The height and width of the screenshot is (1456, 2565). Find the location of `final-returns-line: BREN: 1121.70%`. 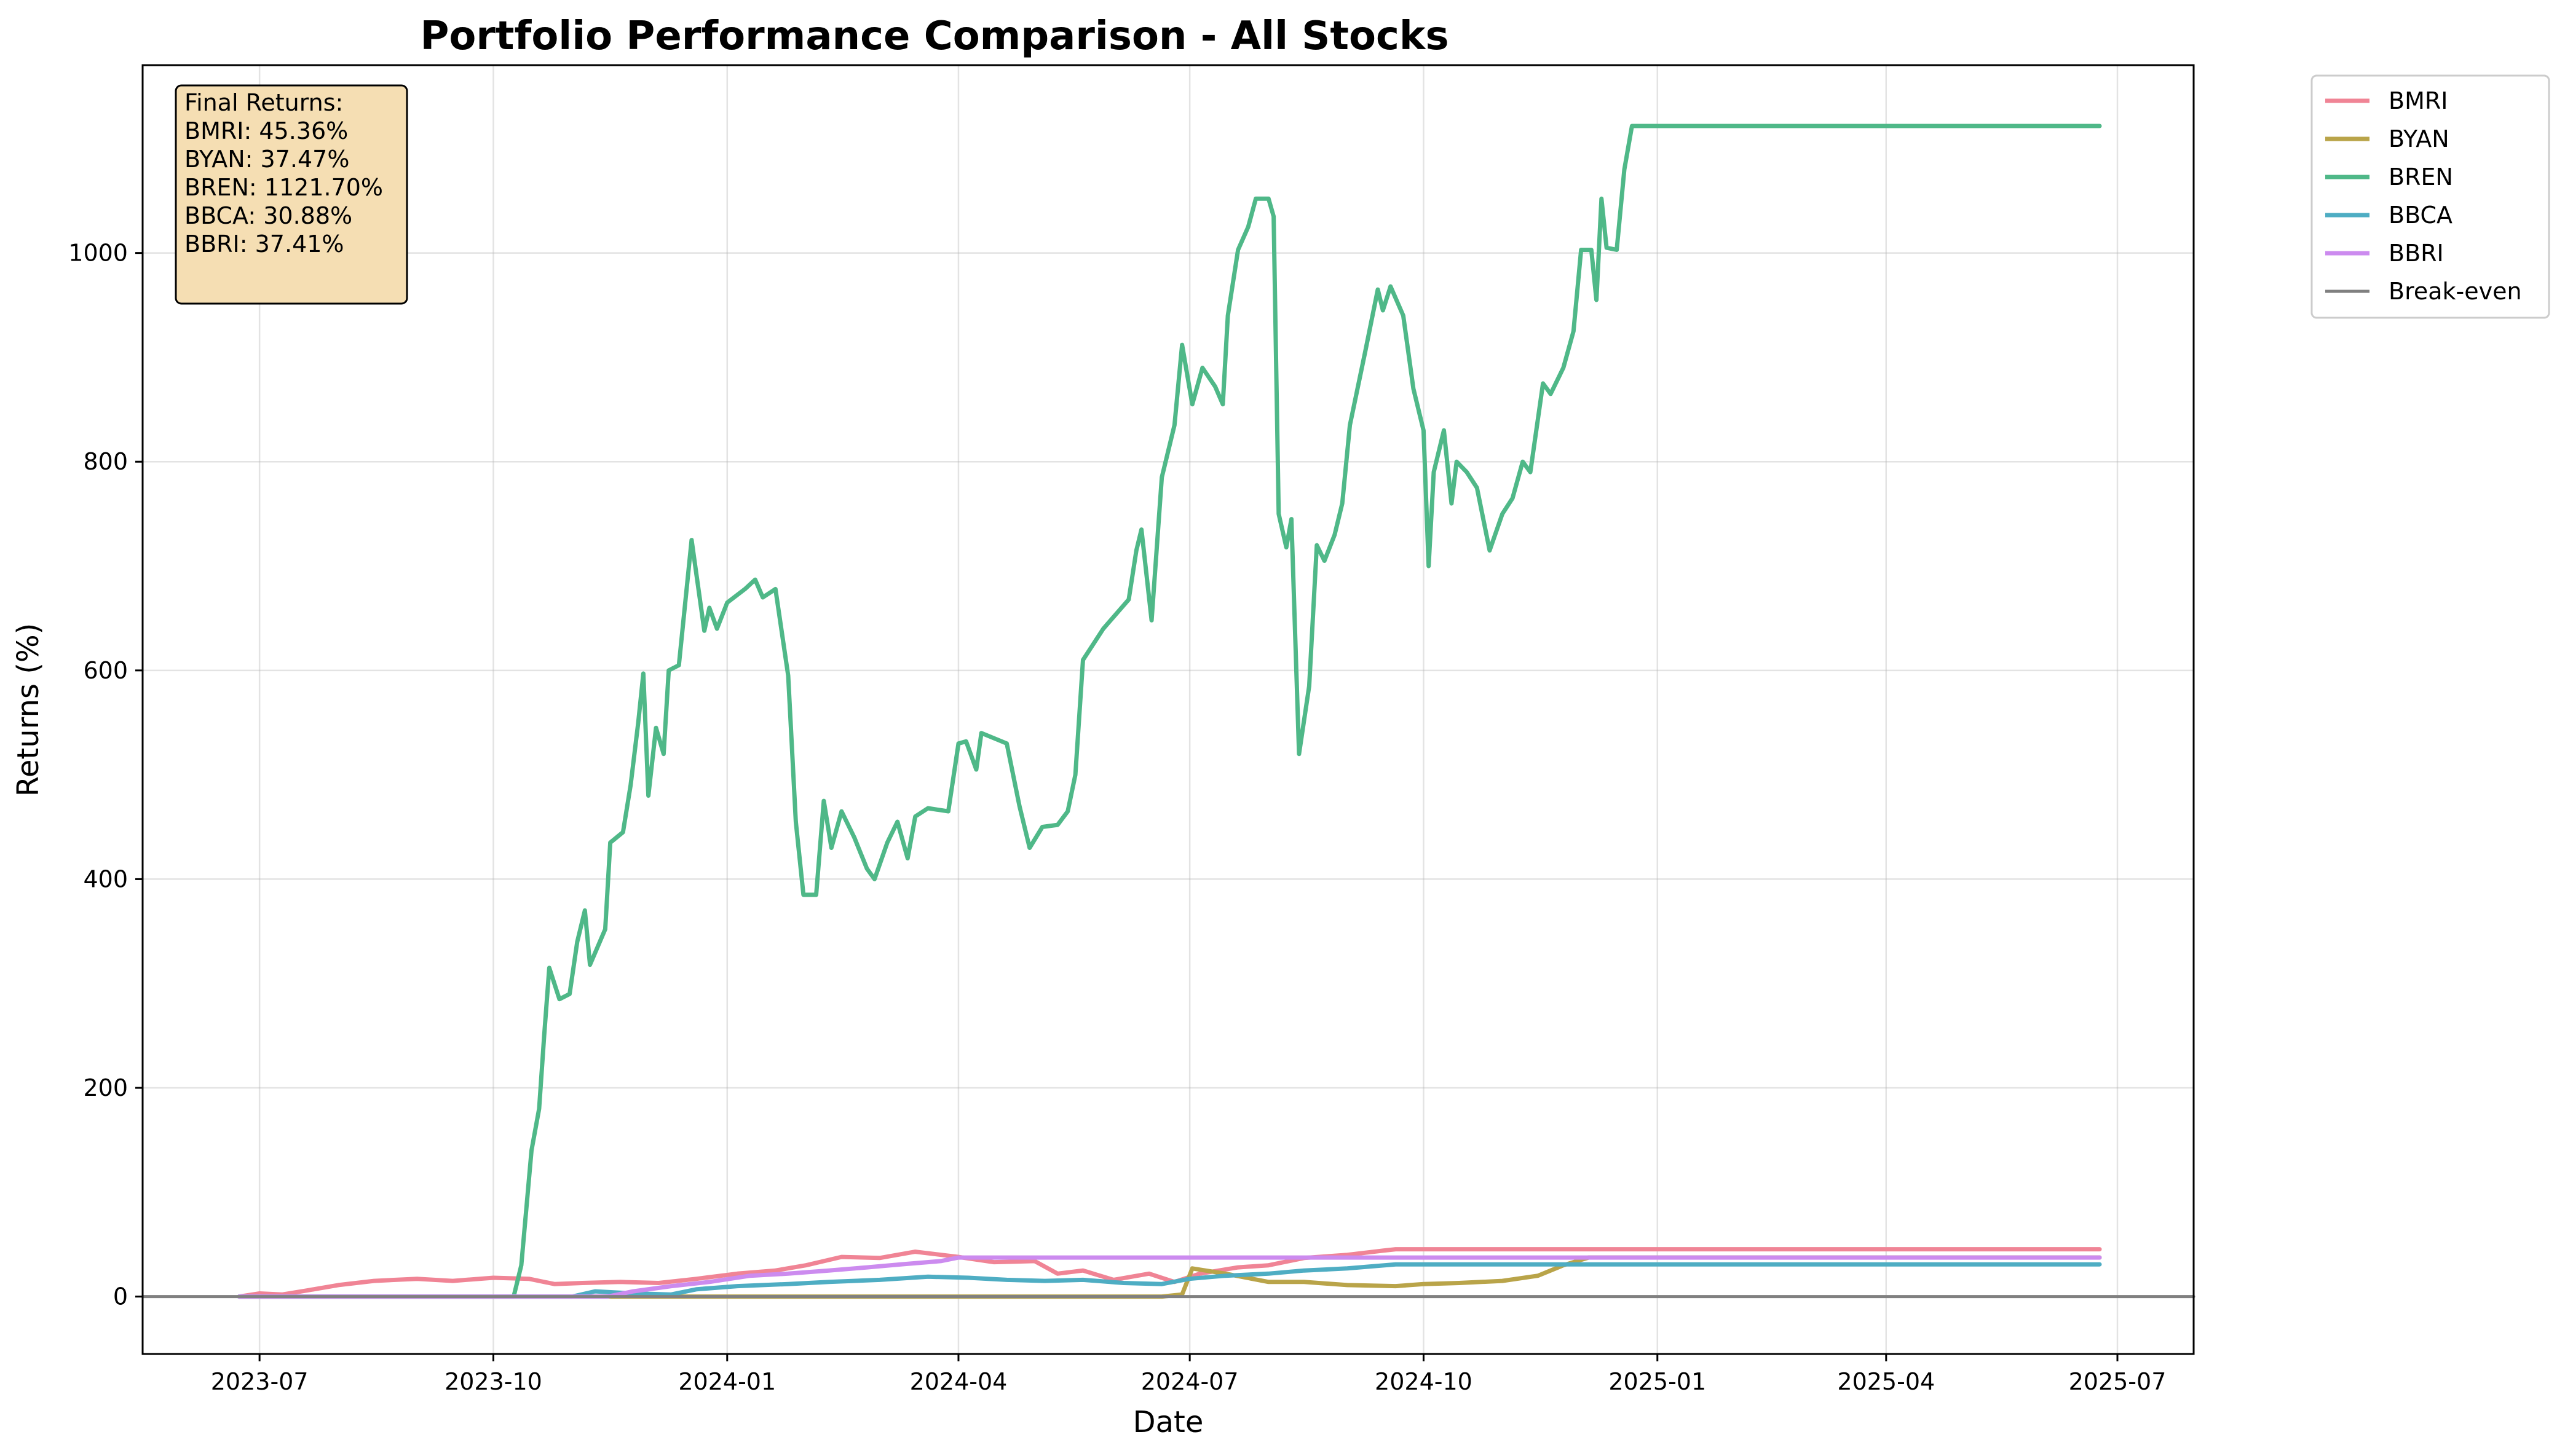

final-returns-line: BREN: 1121.70% is located at coordinates (283, 187).